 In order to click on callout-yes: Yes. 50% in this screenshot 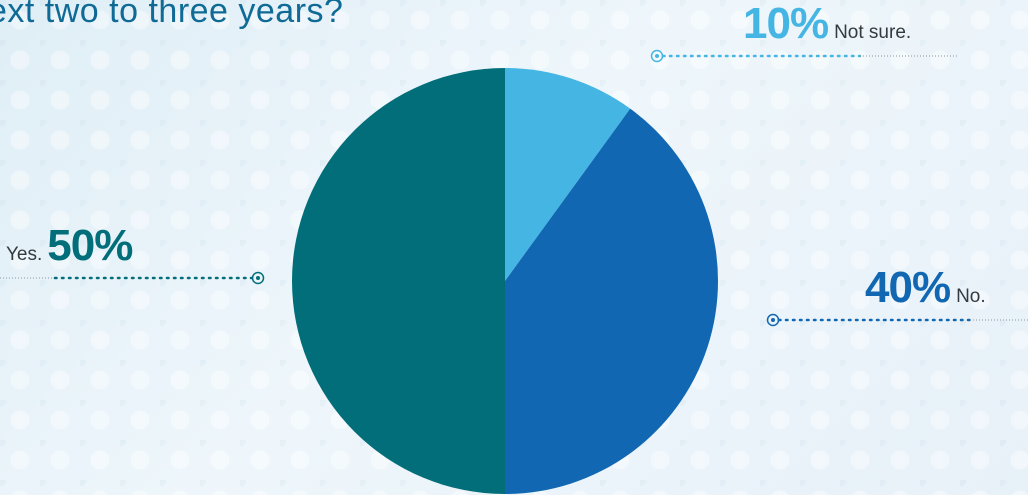, I will do `click(69, 246)`.